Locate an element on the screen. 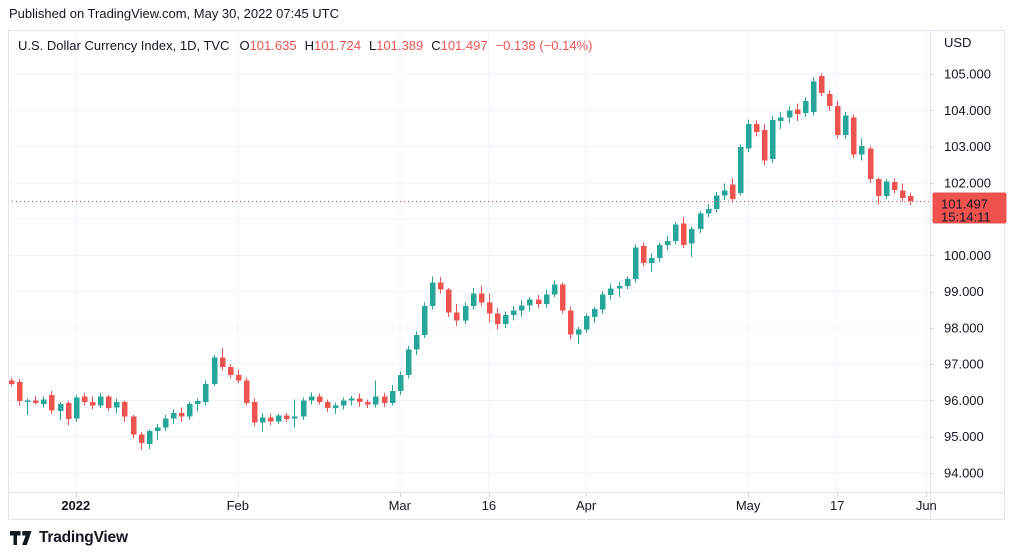  tradingview-logo-icon is located at coordinates (21, 538).